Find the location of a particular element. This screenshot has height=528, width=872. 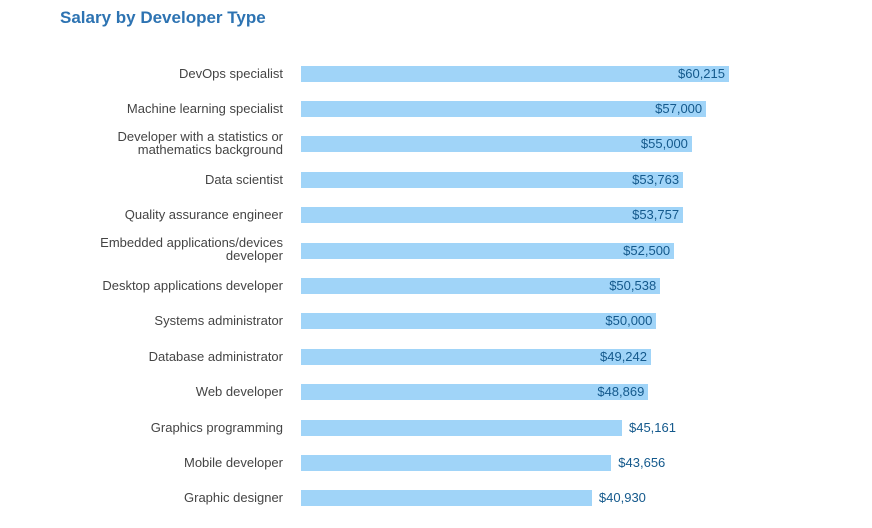

category-label: Database administrator is located at coordinates (215, 356).